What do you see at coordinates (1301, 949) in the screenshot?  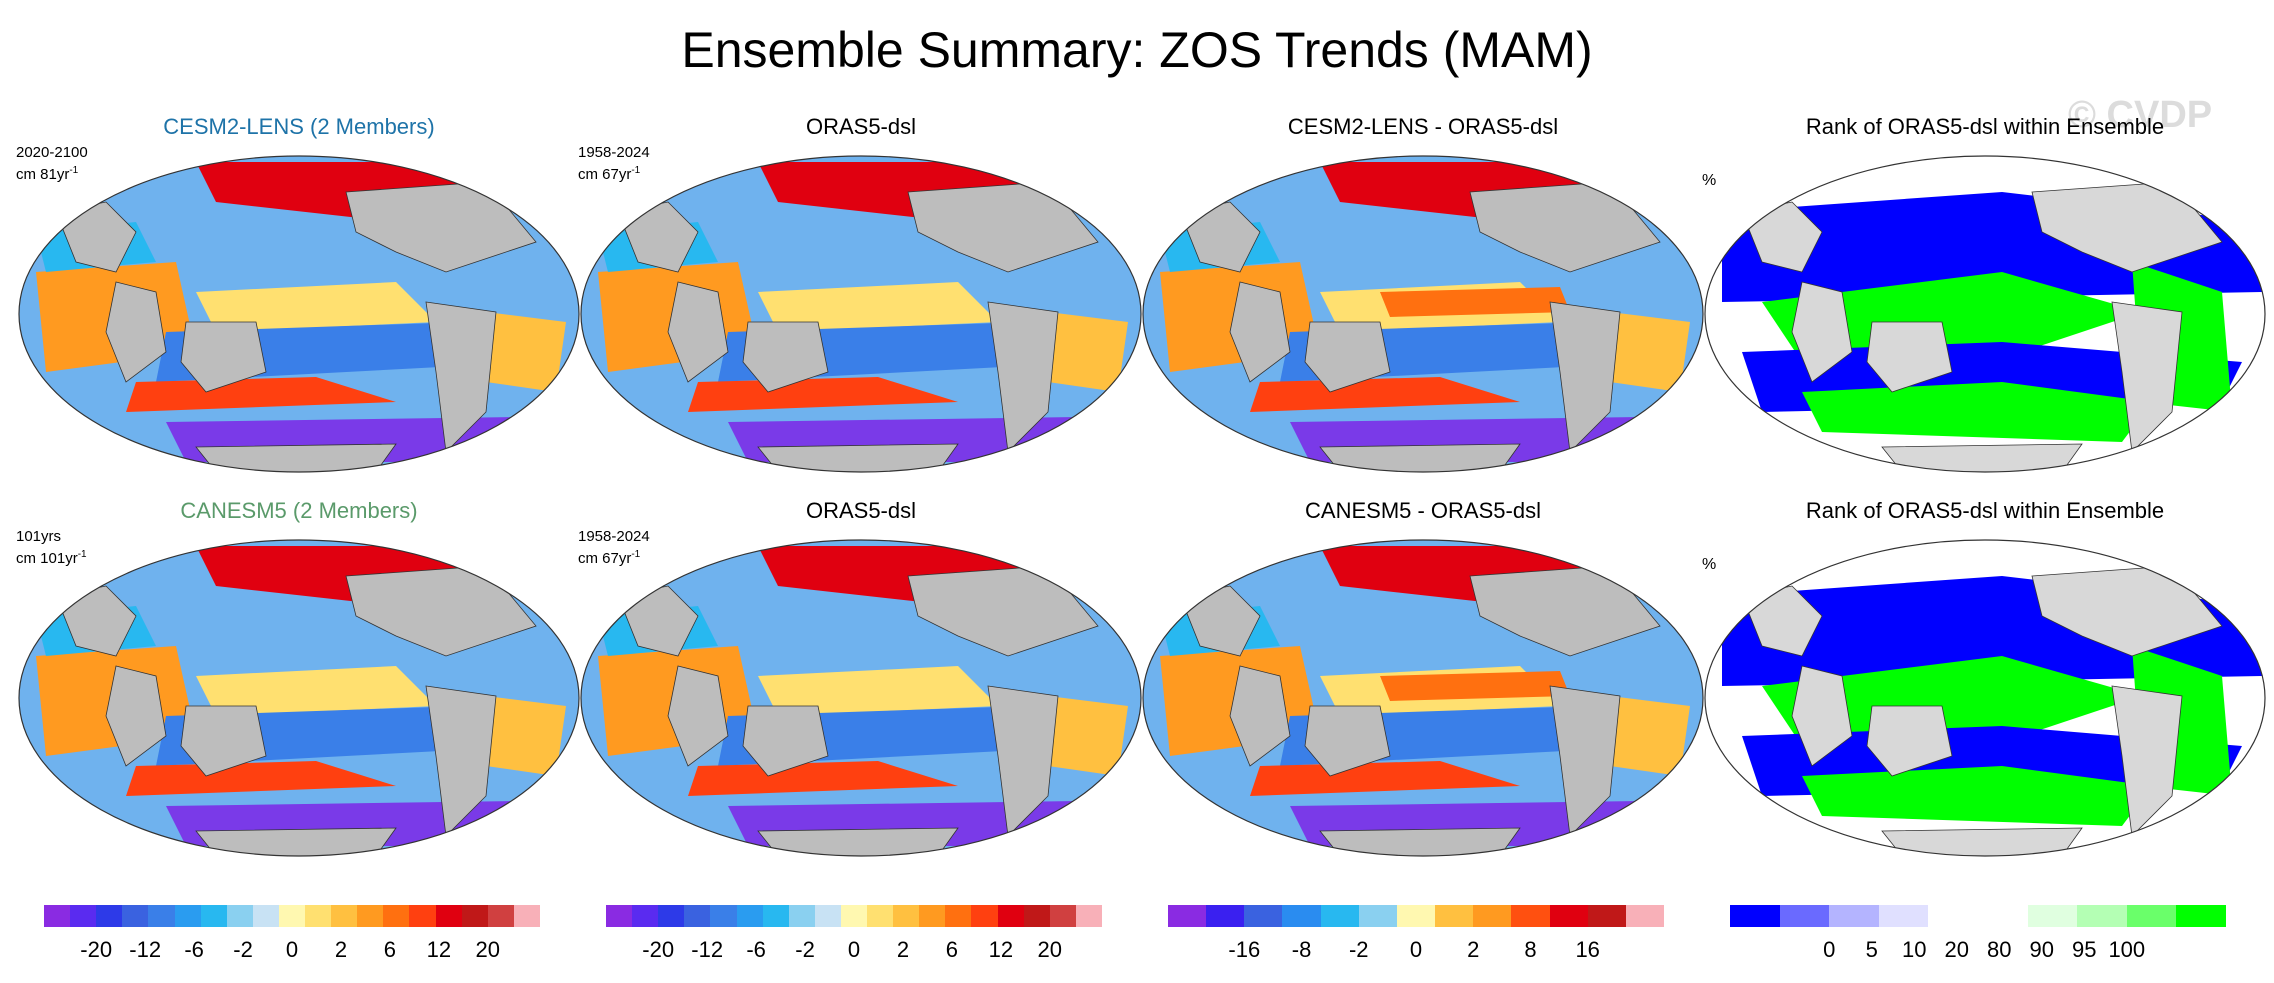 I see `colorbar-tick-label: -8` at bounding box center [1301, 949].